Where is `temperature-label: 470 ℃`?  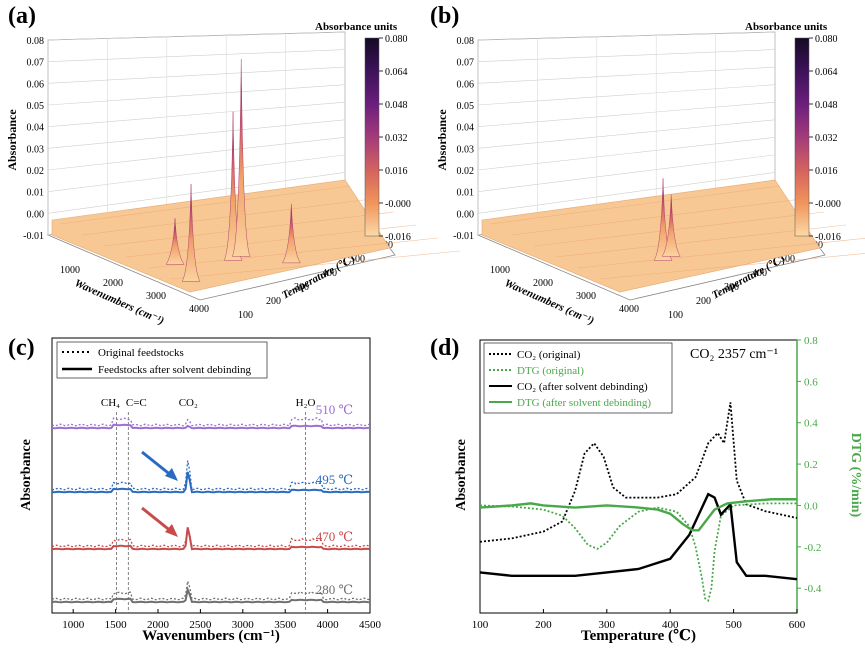 temperature-label: 470 ℃ is located at coordinates (334, 536).